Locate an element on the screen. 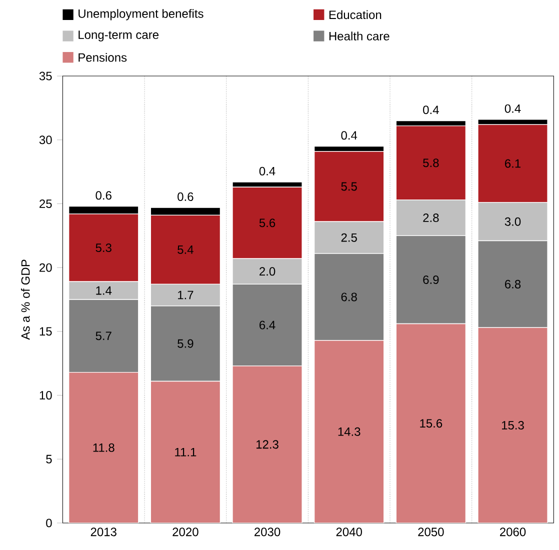 Image resolution: width=559 pixels, height=550 pixels. y-tick-label: 5 is located at coordinates (49, 459).